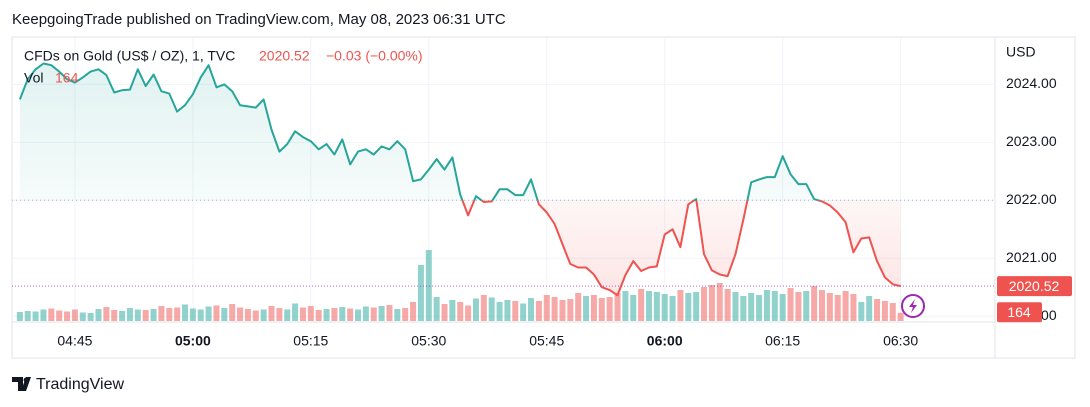  I want to click on x-tick-label: 06:00, so click(665, 341).